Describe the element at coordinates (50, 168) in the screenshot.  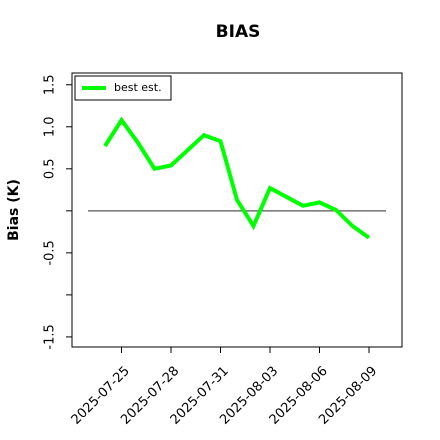
I see `y-tick-label: 0.5` at that location.